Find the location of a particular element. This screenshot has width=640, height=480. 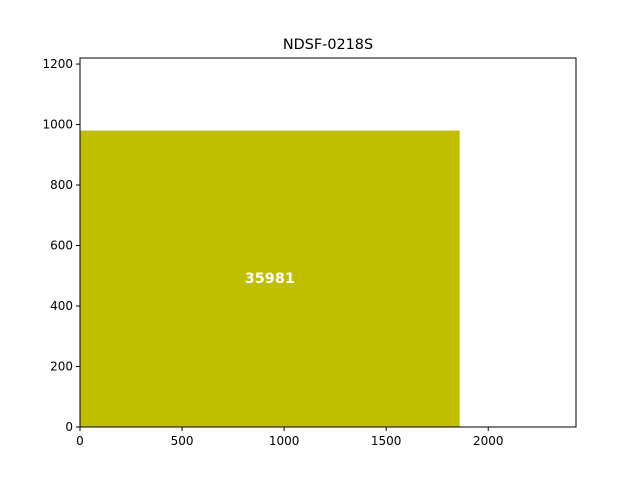

x-axis: 0 500 1000 1500 2000 is located at coordinates (290, 437).